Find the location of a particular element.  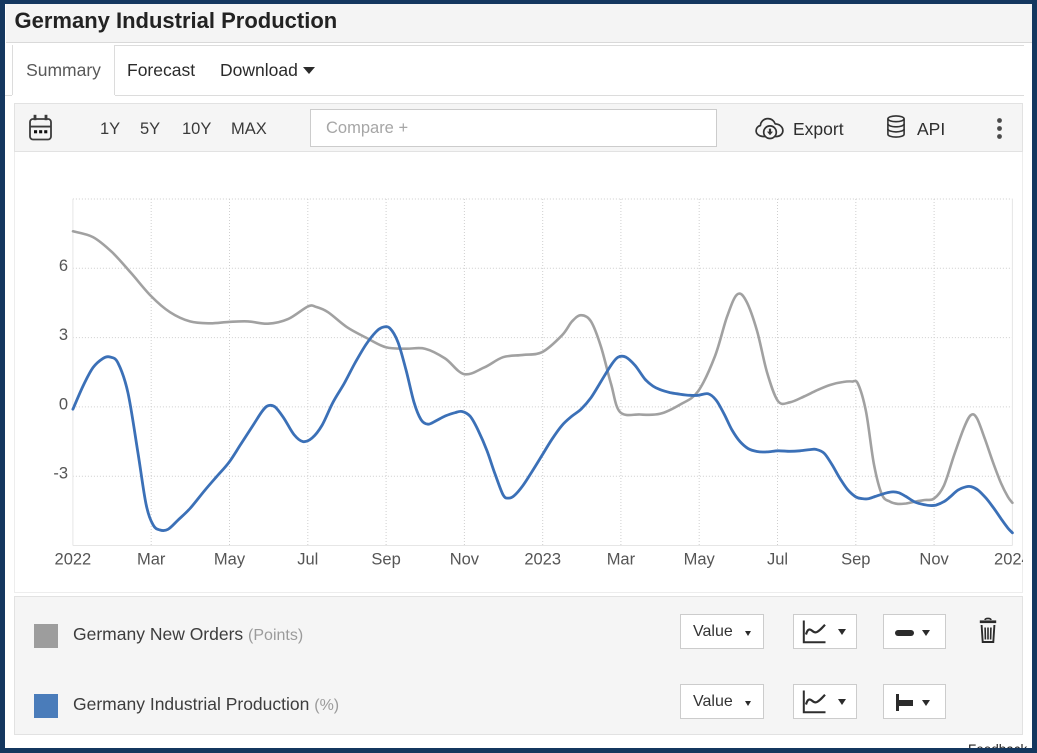

svg-text: 6 is located at coordinates (63, 266).